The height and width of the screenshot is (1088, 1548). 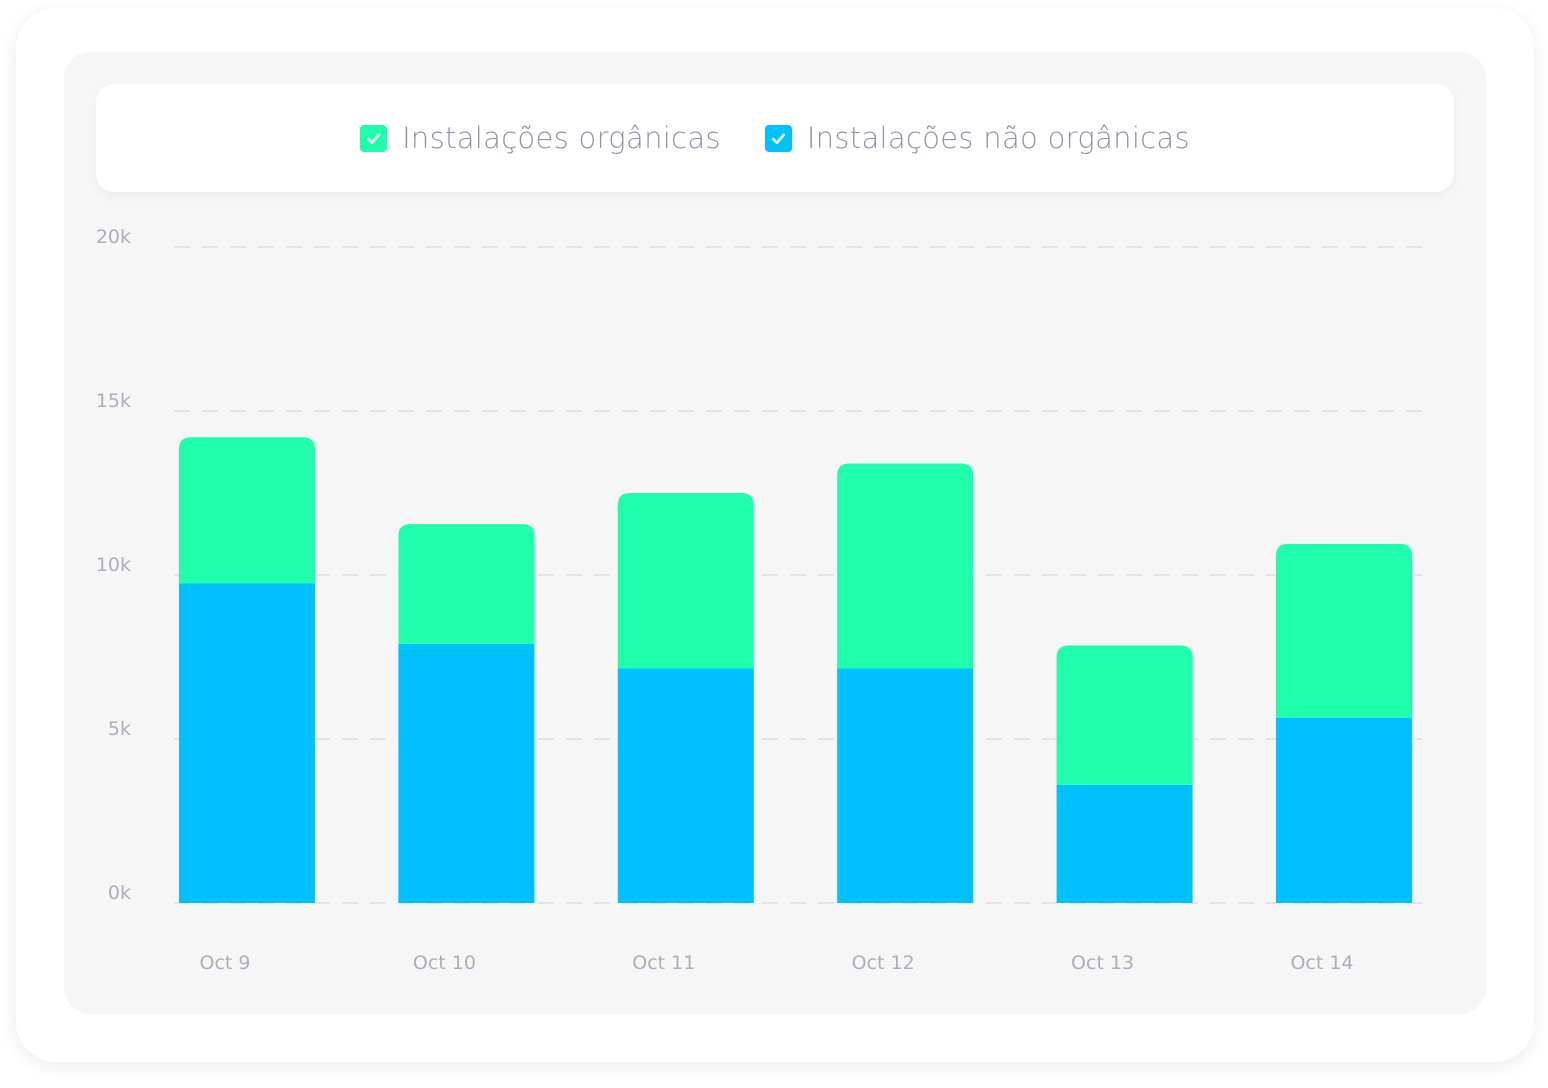 I want to click on x-tick-label: Oct 12, so click(x=883, y=963).